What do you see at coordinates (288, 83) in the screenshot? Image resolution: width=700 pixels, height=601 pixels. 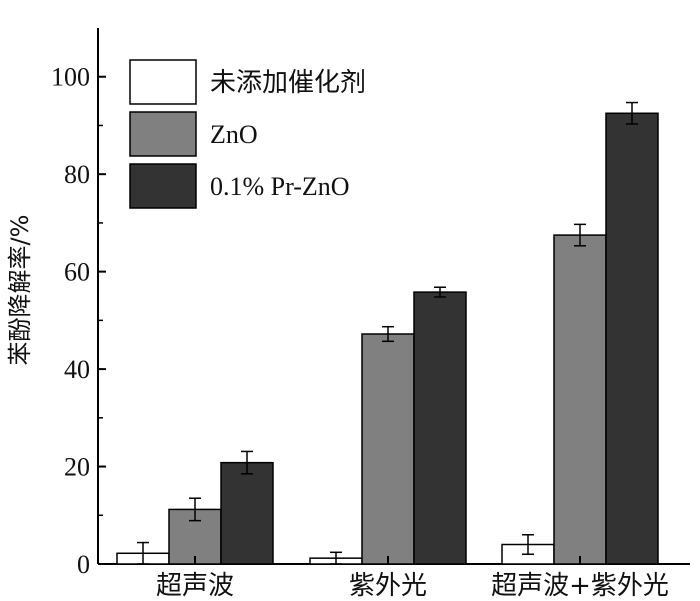 I see `legend-label: 未添加催化剂` at bounding box center [288, 83].